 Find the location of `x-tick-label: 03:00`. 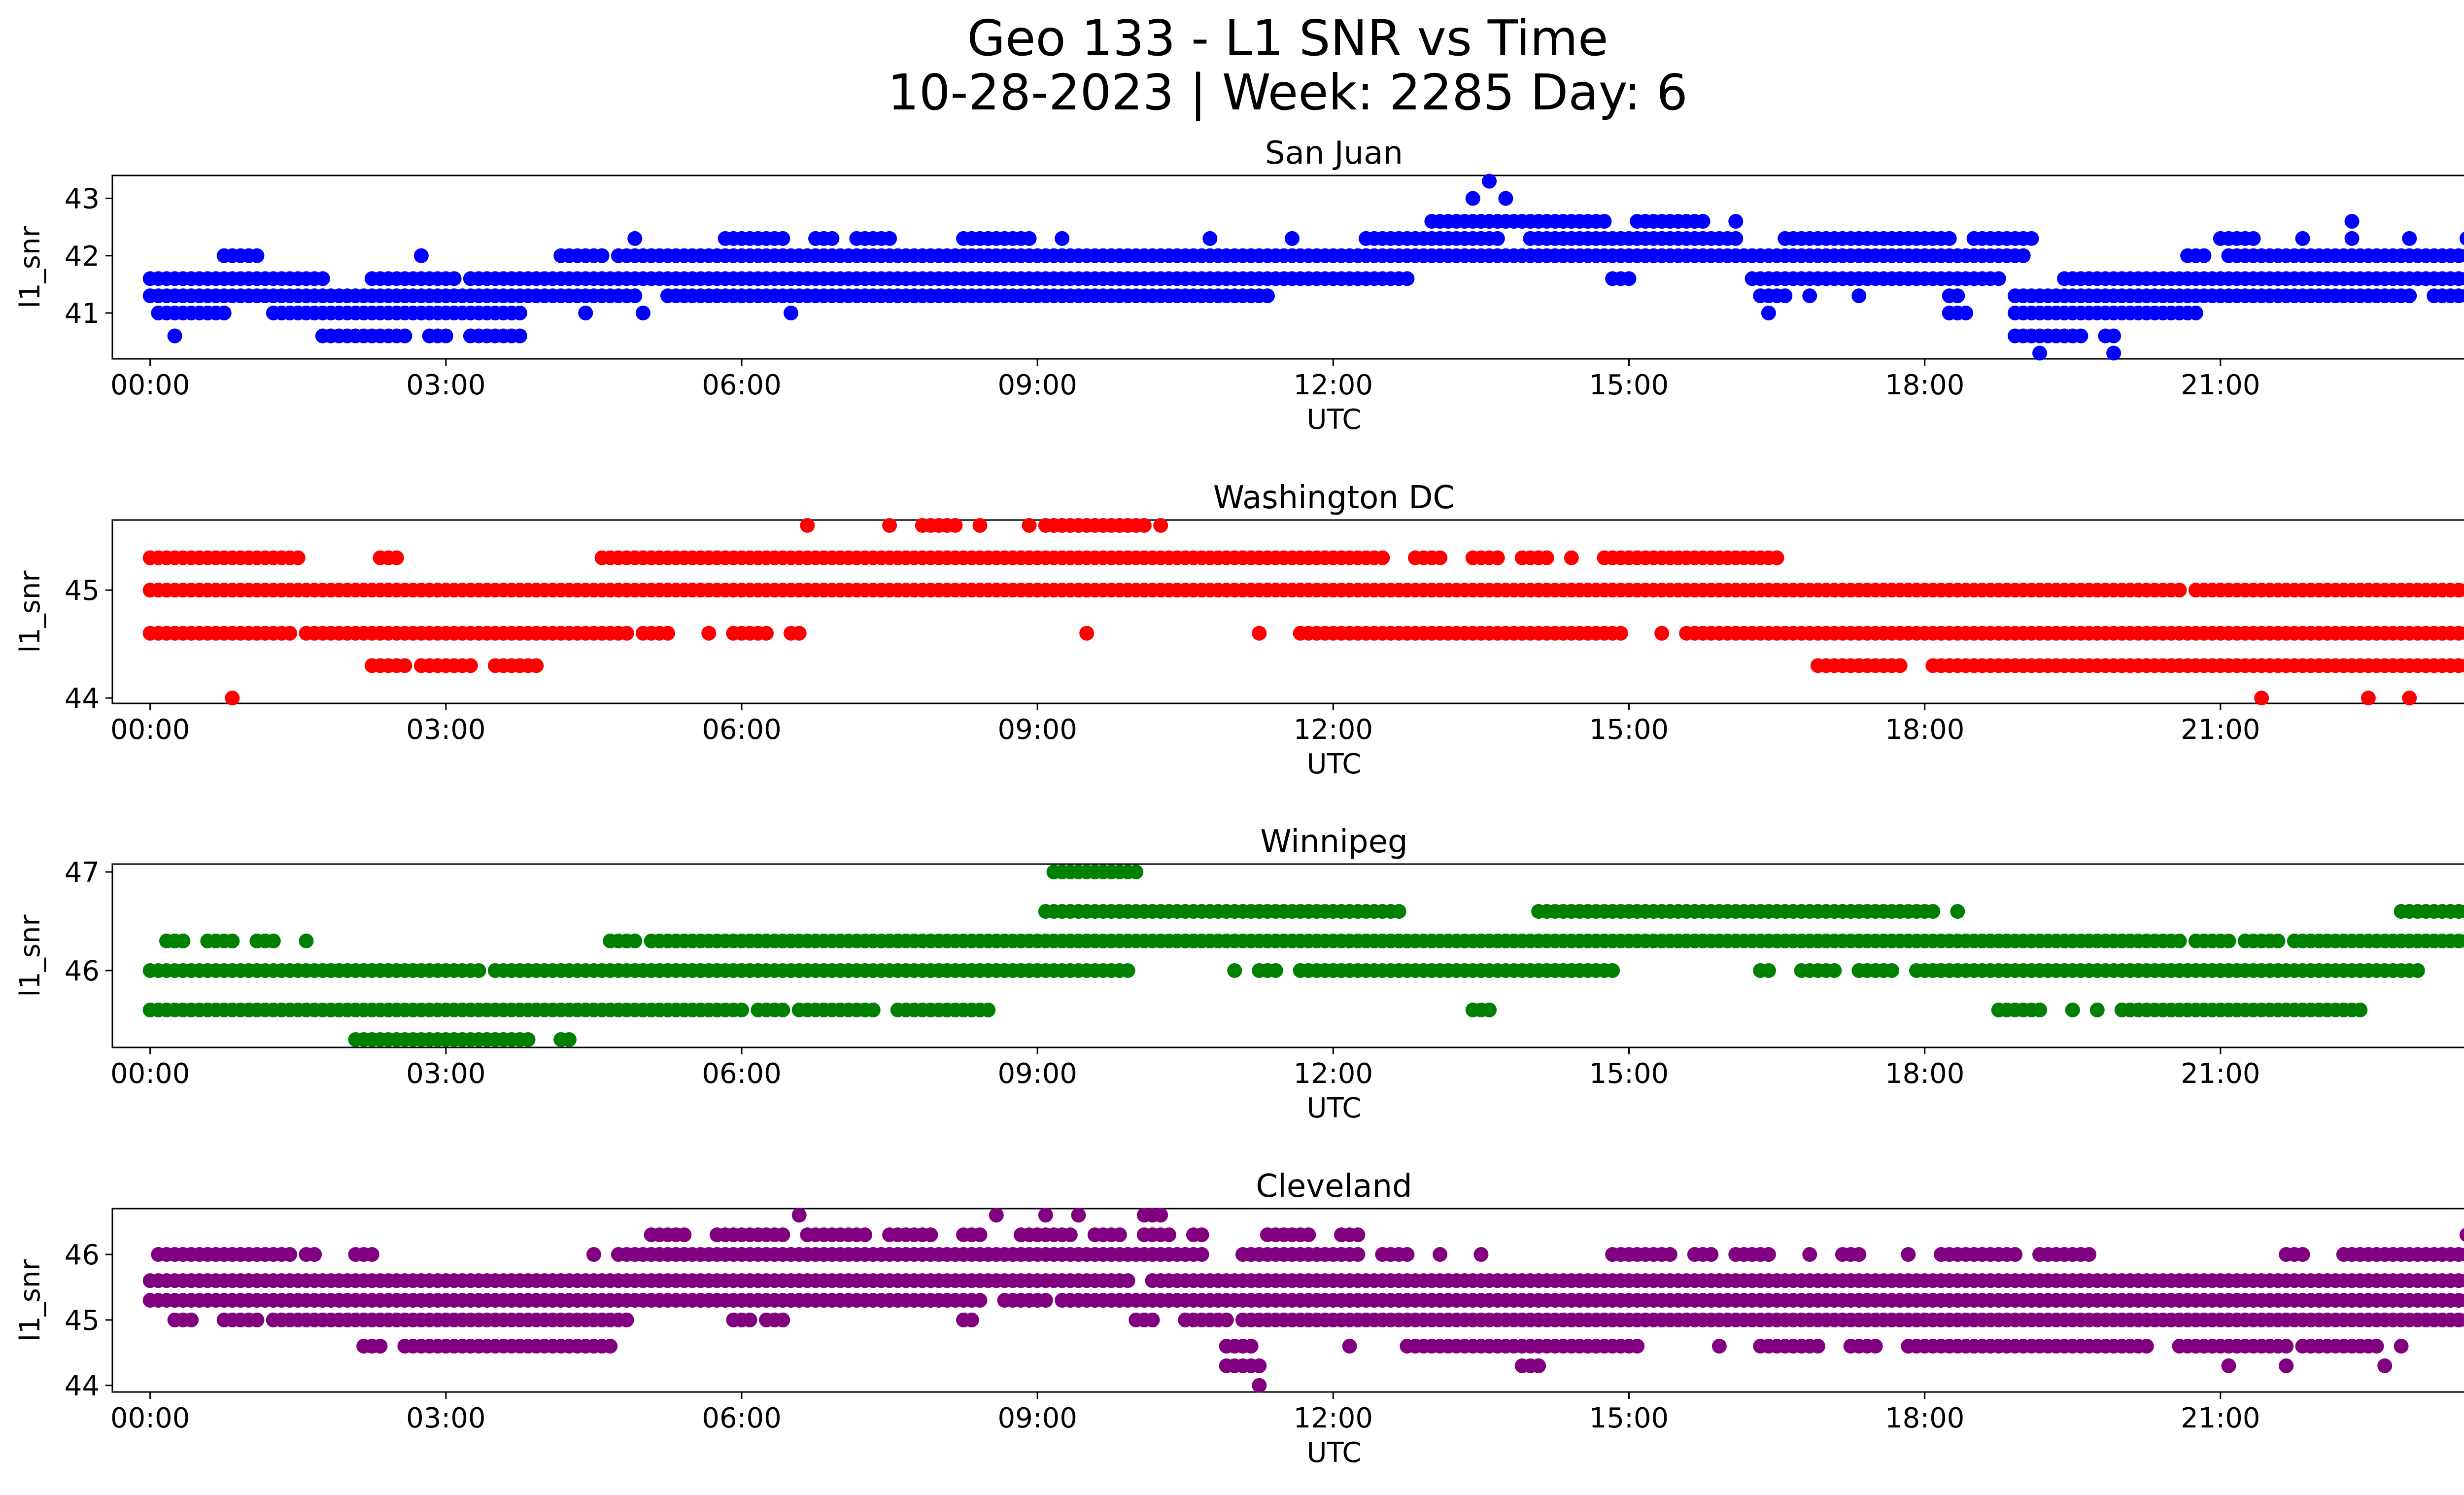

x-tick-label: 03:00 is located at coordinates (445, 385).